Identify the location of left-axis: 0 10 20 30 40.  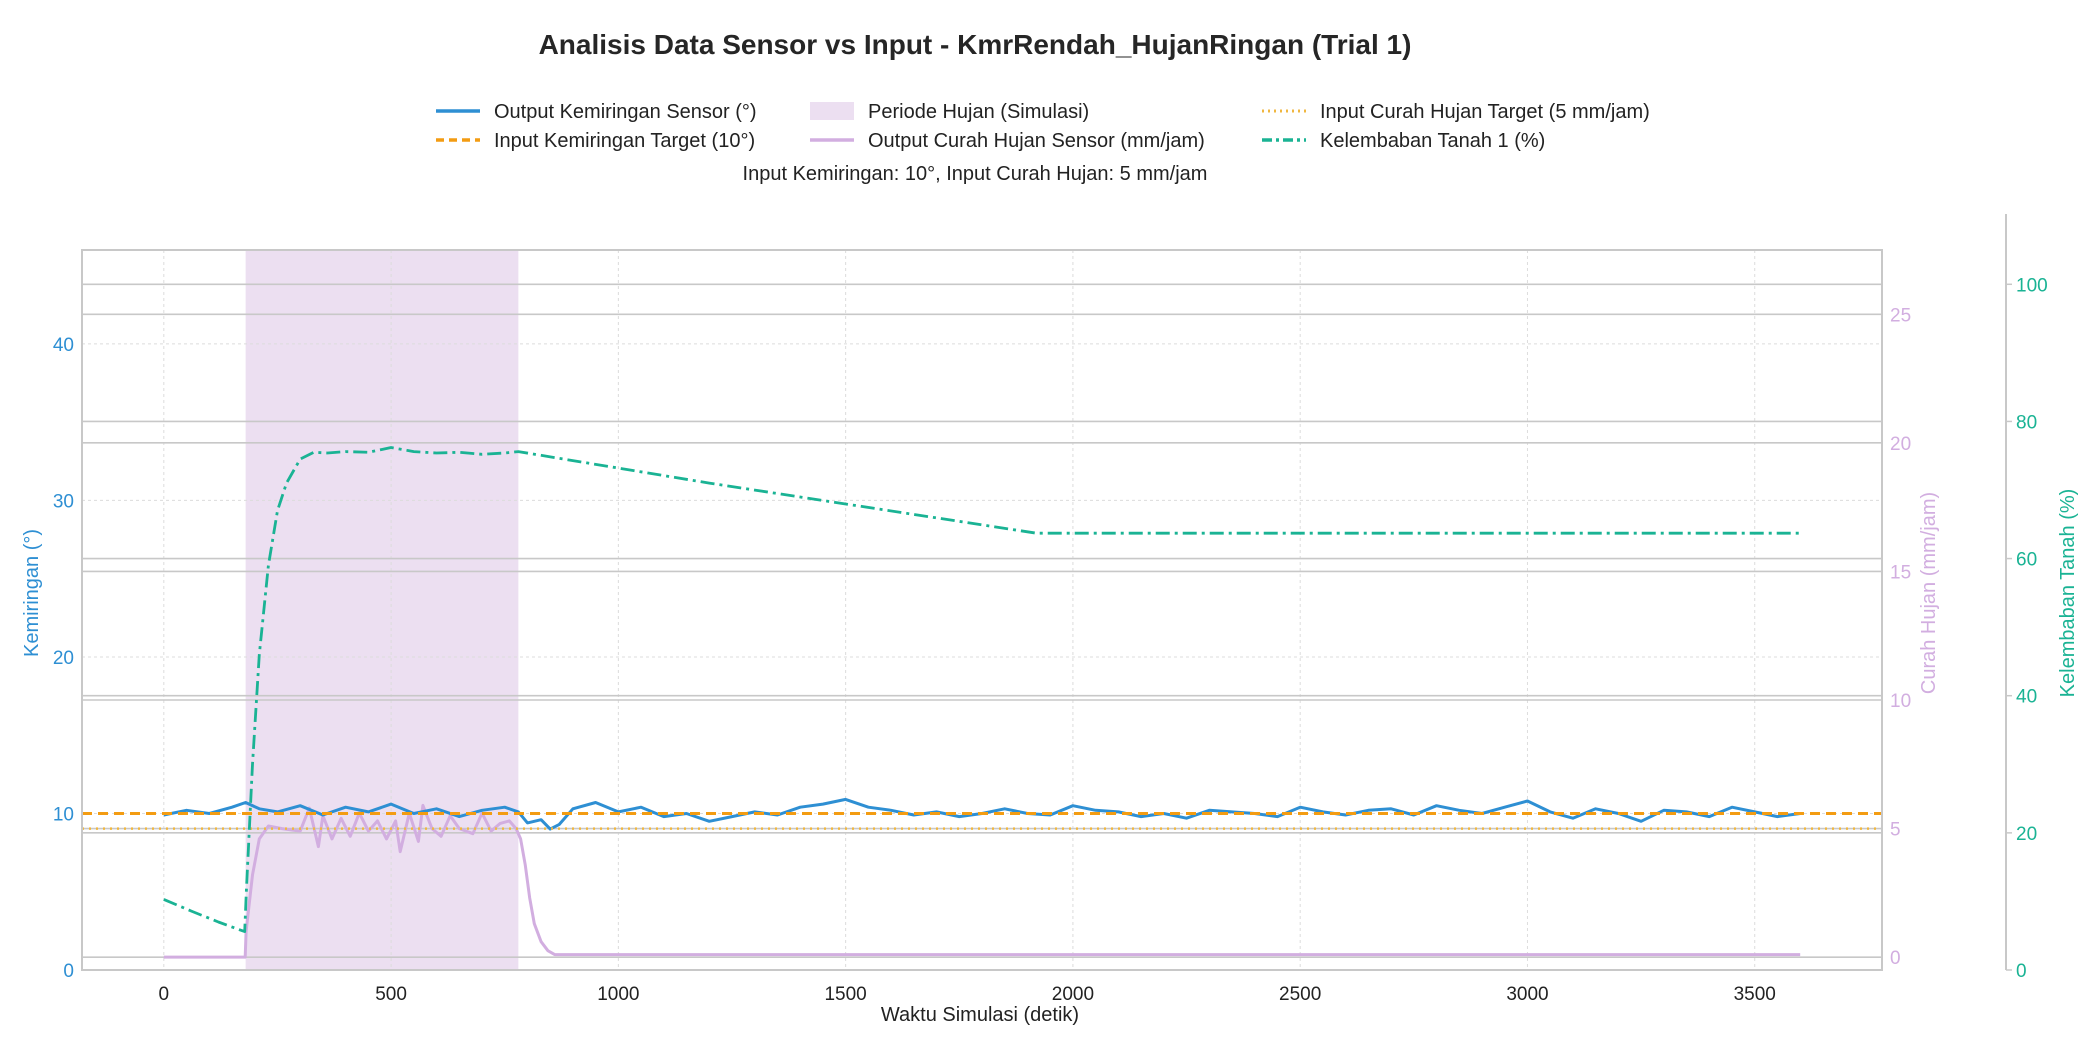
(63, 658).